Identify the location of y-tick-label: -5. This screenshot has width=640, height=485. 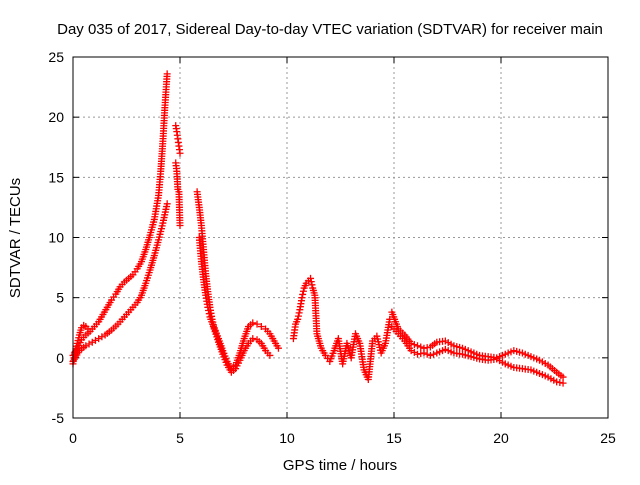
(58, 418).